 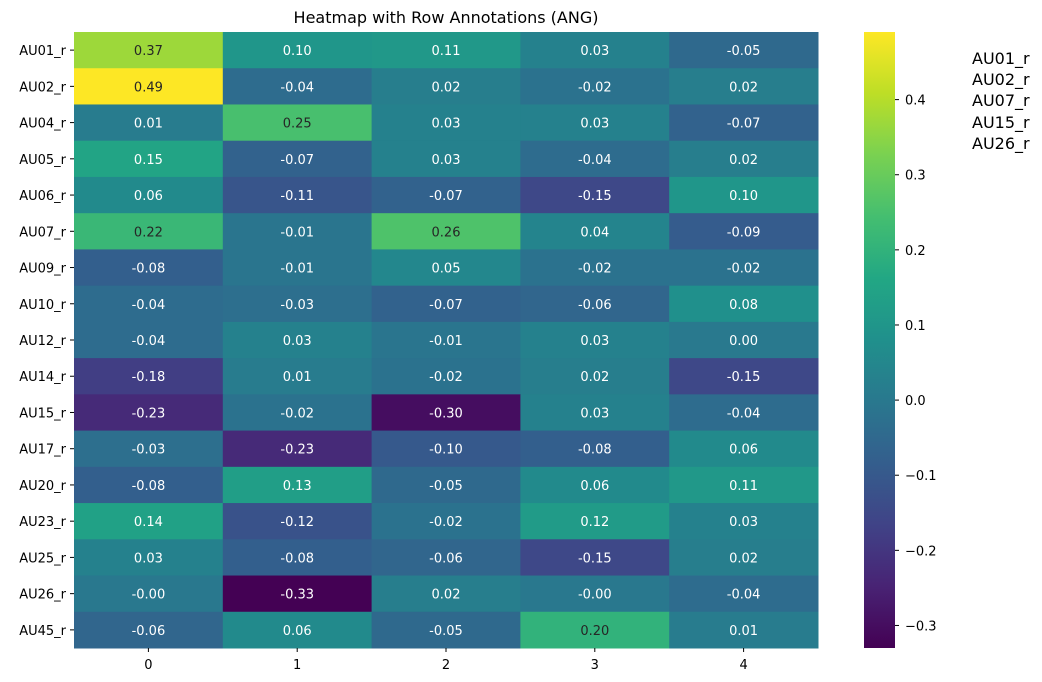 I want to click on cell-value-label: 0.05, so click(x=446, y=269).